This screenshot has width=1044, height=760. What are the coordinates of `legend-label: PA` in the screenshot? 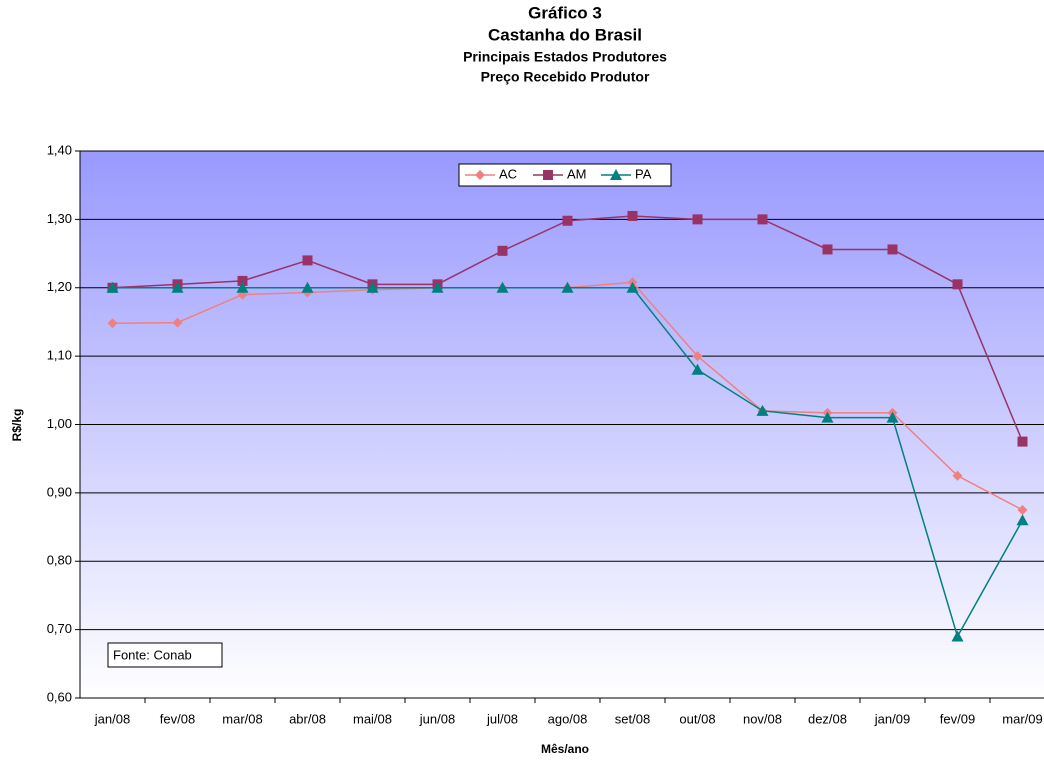 It's located at (643, 173).